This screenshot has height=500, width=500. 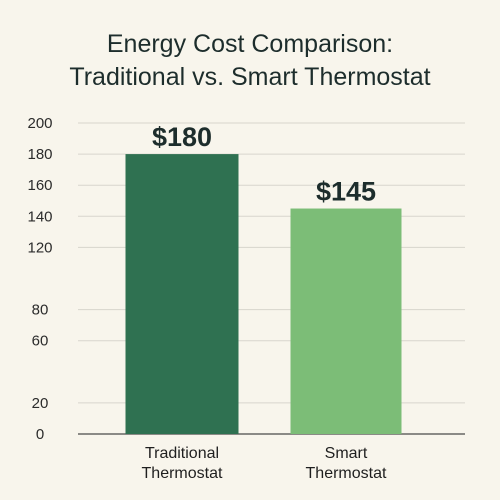 What do you see at coordinates (264, 164) in the screenshot?
I see `data-labels: $180 $145` at bounding box center [264, 164].